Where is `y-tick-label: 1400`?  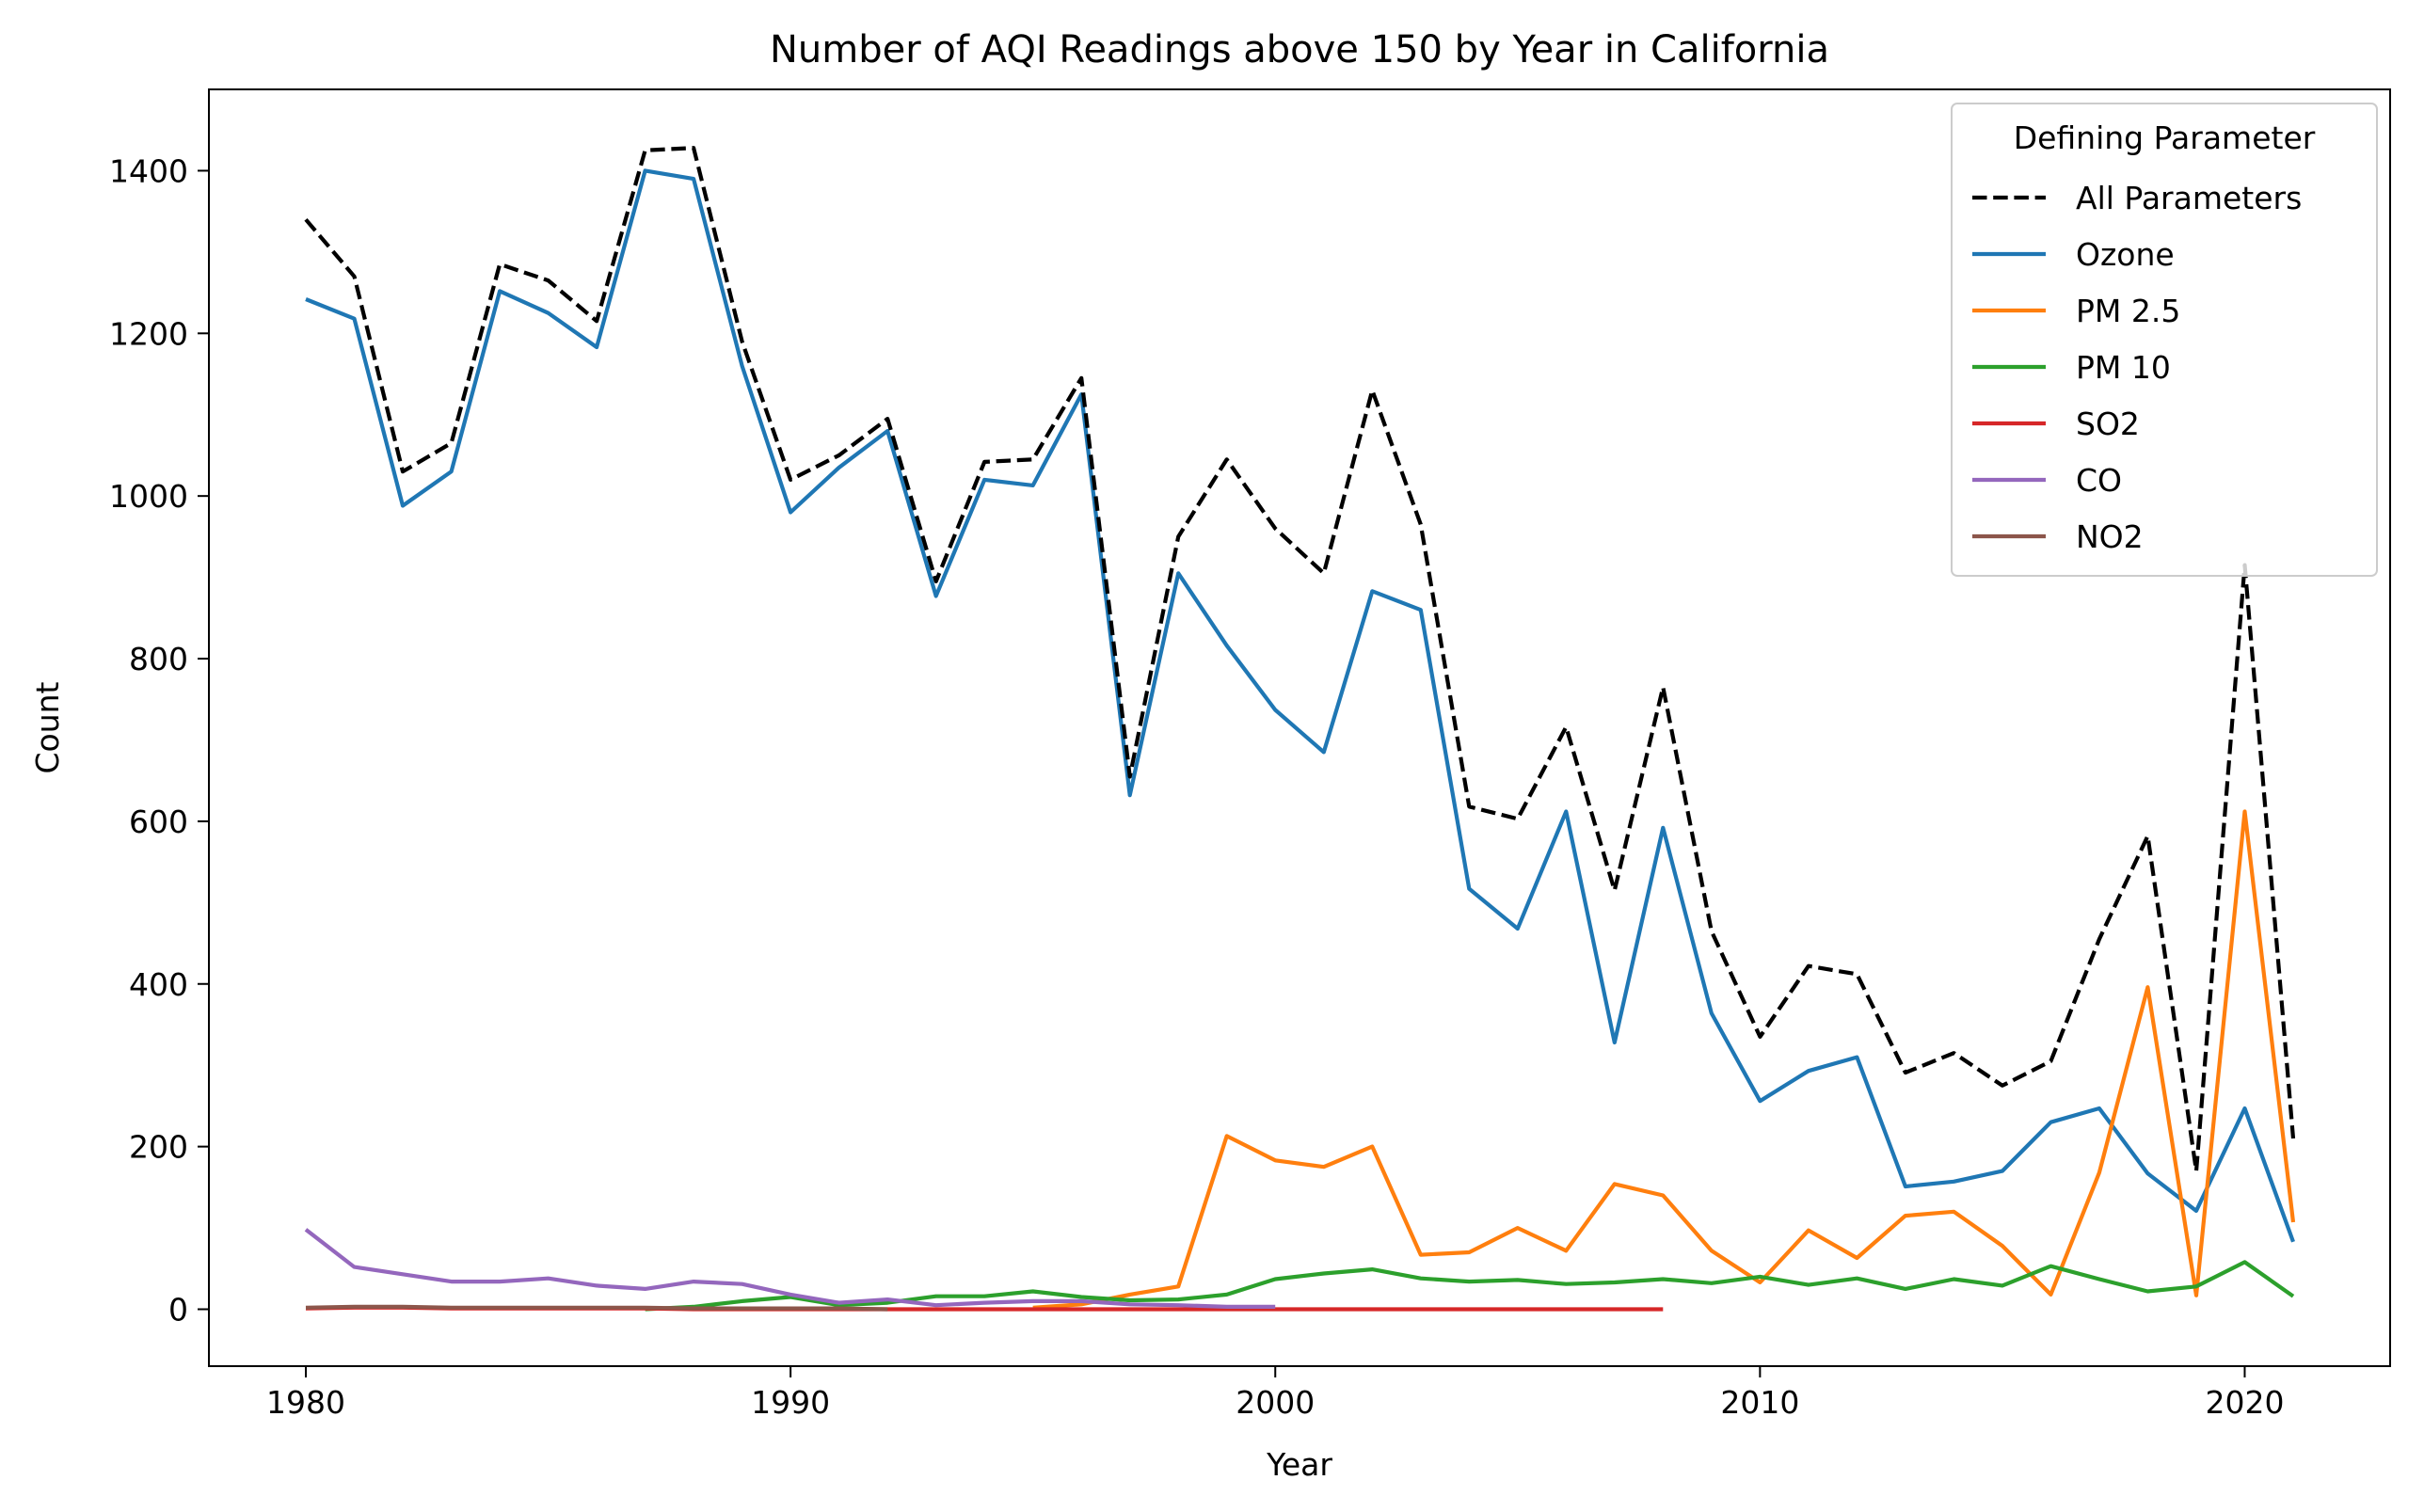 y-tick-label: 1400 is located at coordinates (148, 170).